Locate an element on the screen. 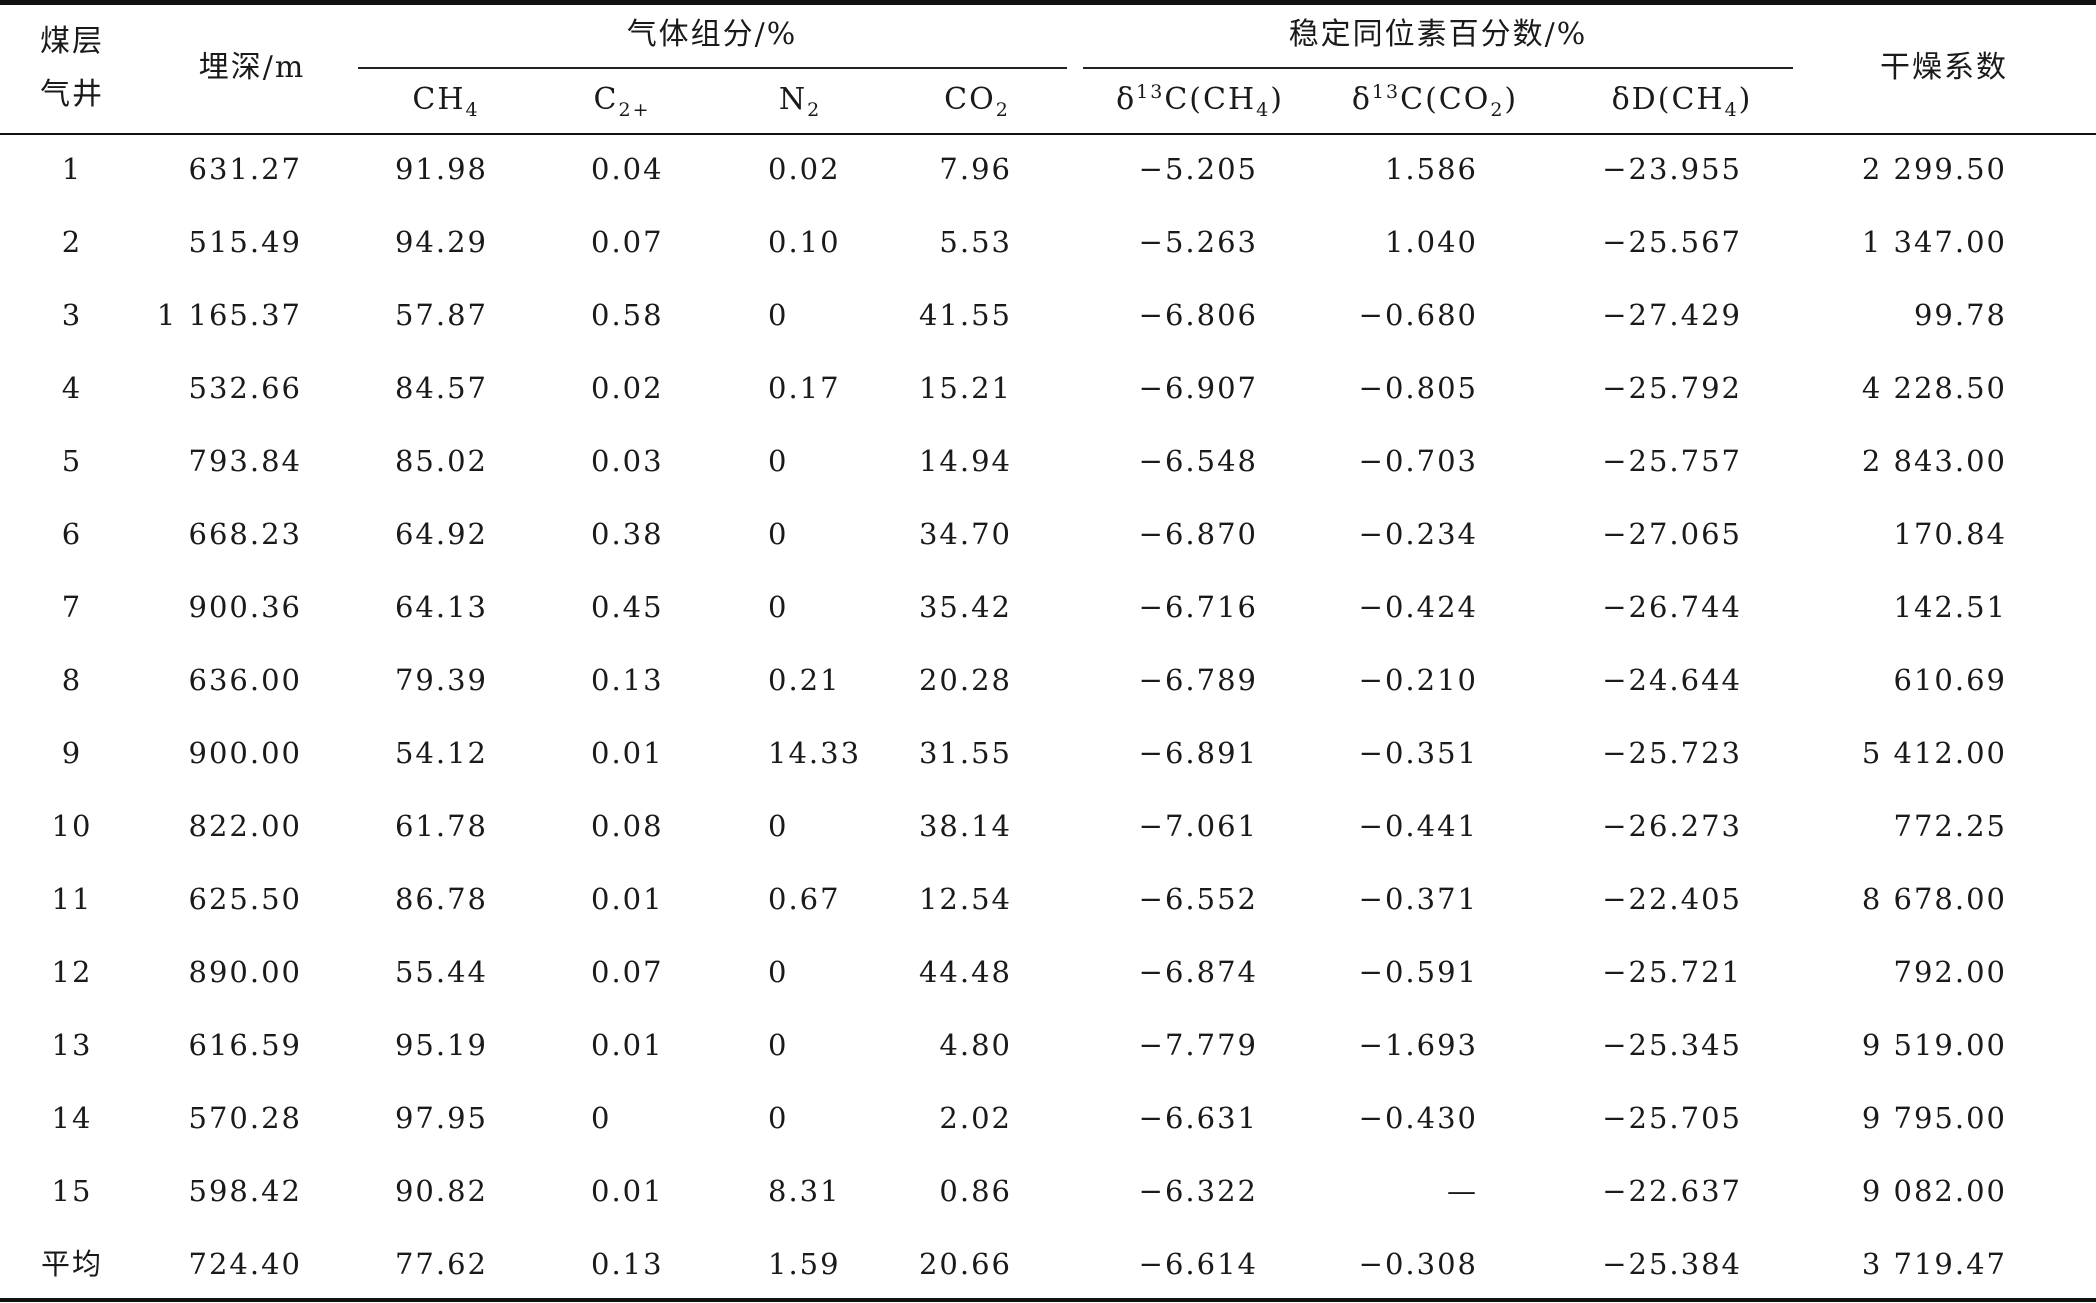 This screenshot has width=2096, height=1303. depth-cell: 900.00 is located at coordinates (245, 753).